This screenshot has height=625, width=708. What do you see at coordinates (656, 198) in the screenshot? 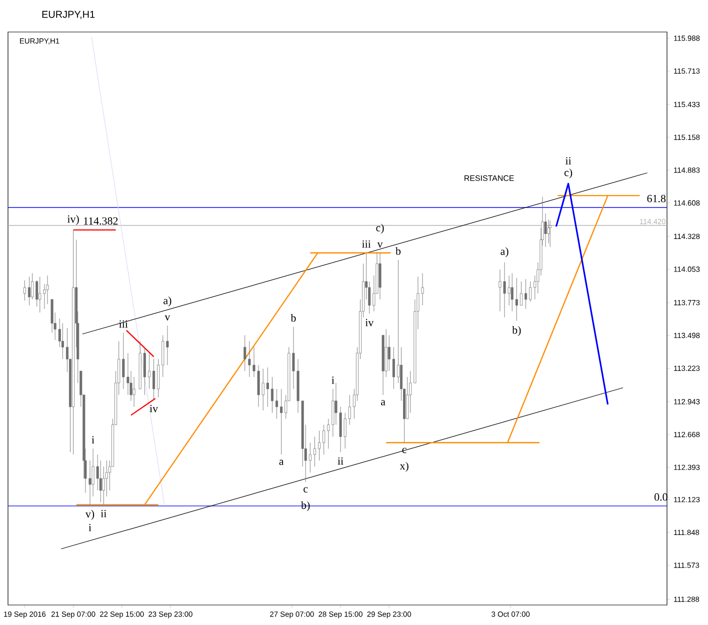
I see `annotation: 61.8` at bounding box center [656, 198].